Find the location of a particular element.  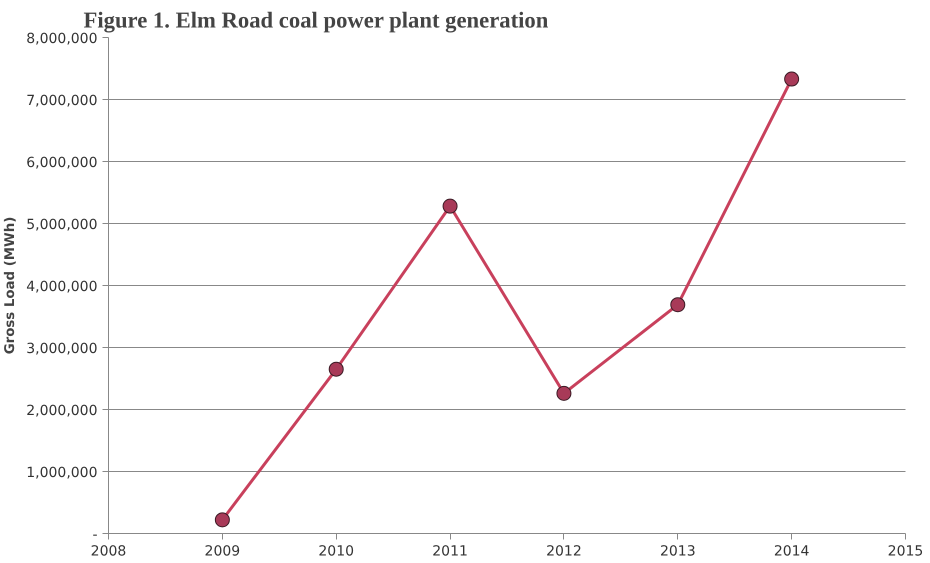

x-tick-label: 2011 is located at coordinates (450, 552).